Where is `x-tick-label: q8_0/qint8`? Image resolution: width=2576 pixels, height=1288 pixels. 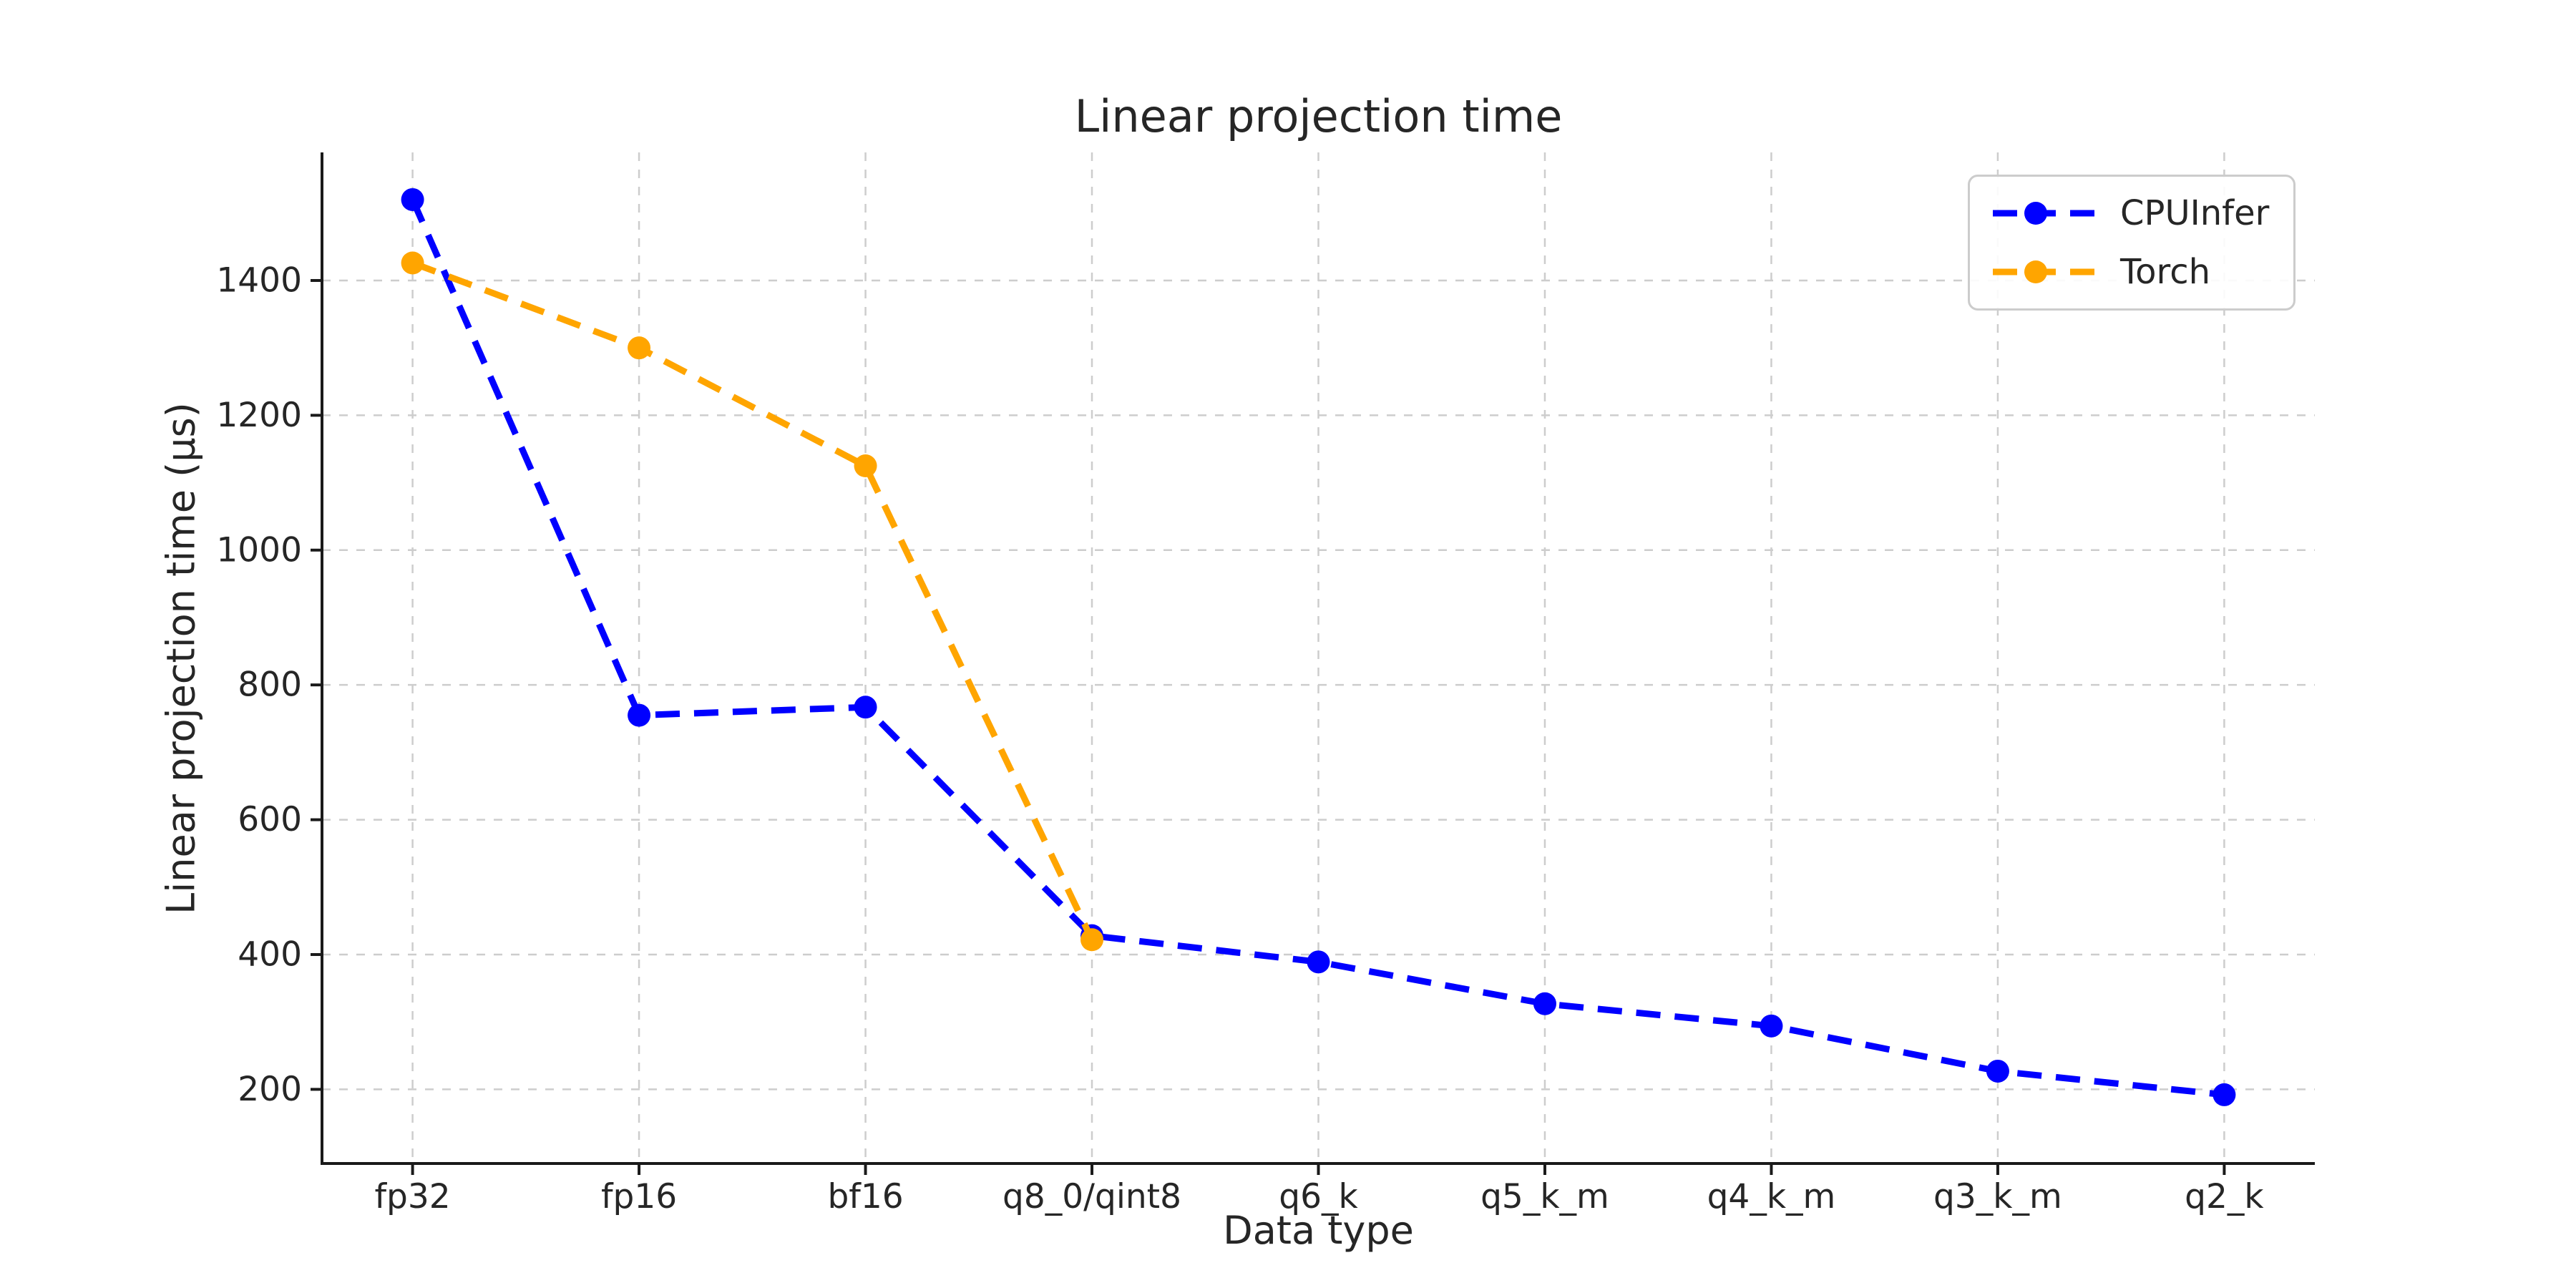 x-tick-label: q8_0/qint8 is located at coordinates (1091, 1196).